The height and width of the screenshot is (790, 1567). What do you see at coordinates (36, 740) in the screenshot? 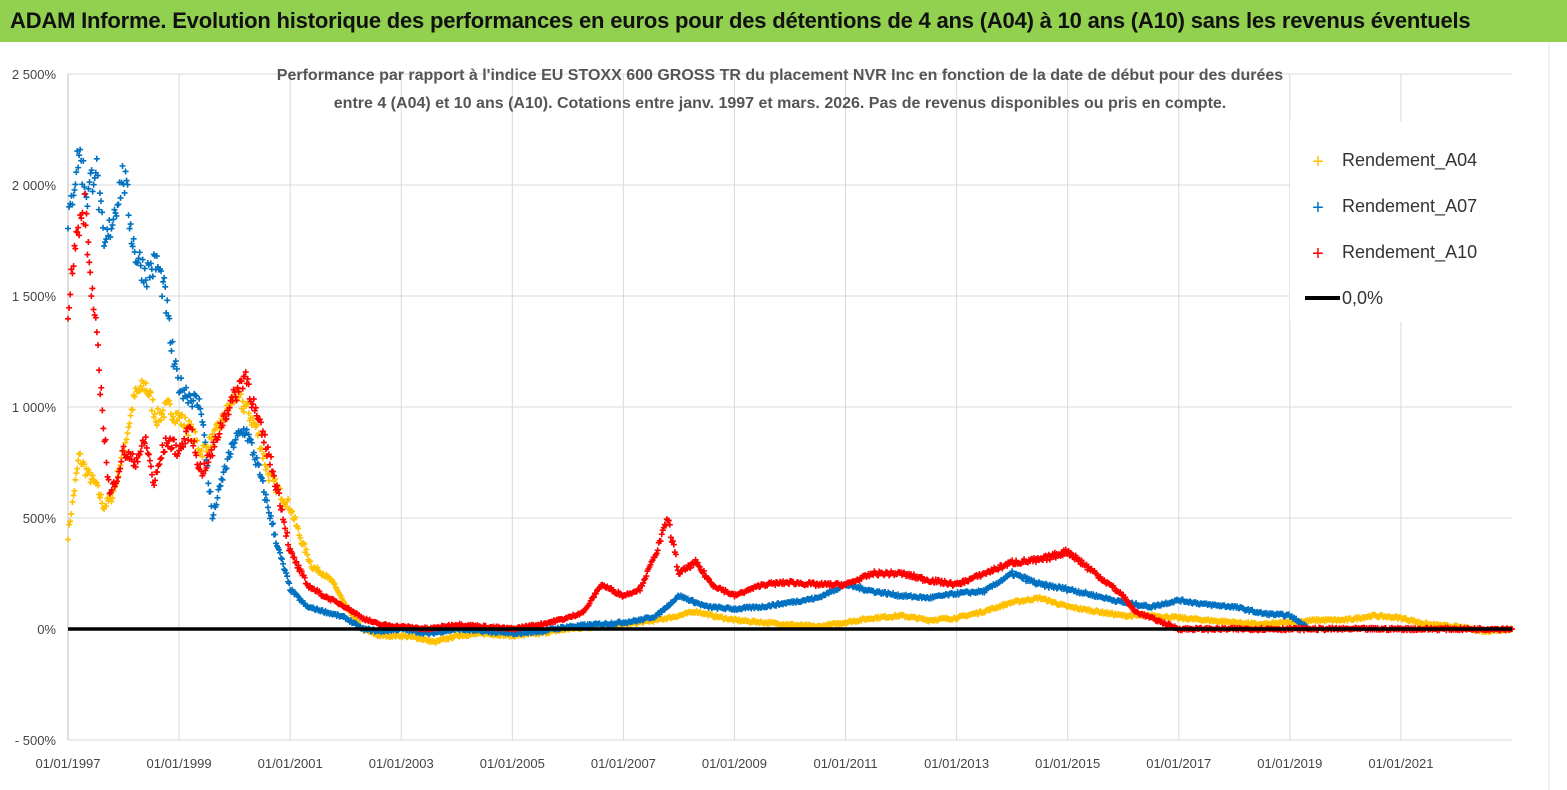
I see `y-tick-label: - 500%` at bounding box center [36, 740].